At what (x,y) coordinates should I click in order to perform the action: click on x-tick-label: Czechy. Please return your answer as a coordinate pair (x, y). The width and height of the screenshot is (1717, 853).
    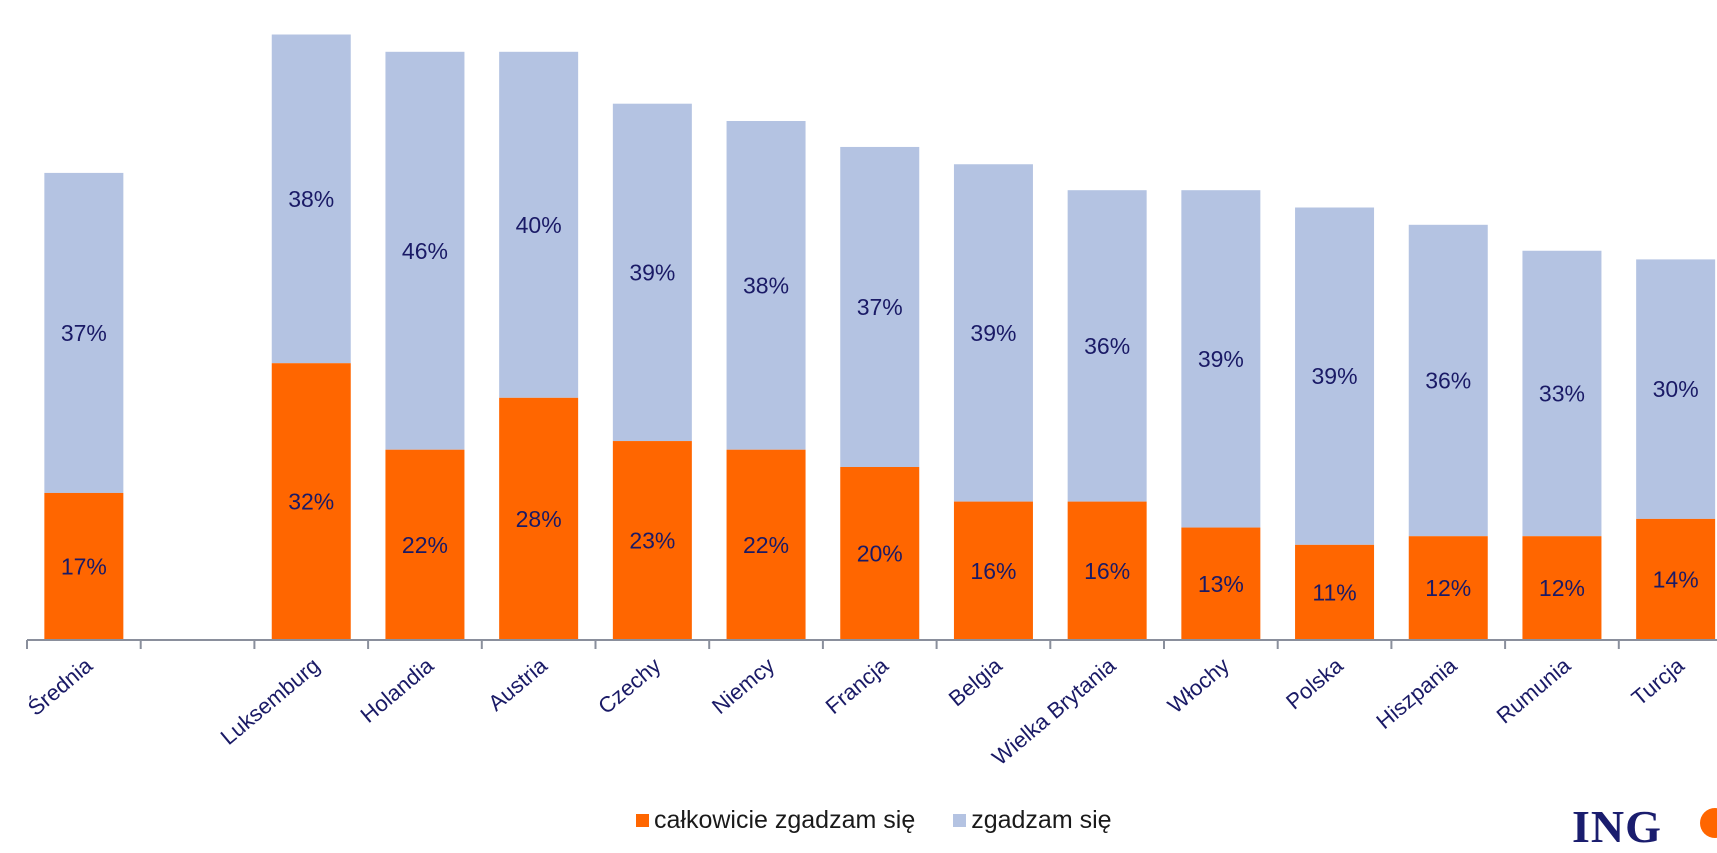
    Looking at the image, I should click on (629, 686).